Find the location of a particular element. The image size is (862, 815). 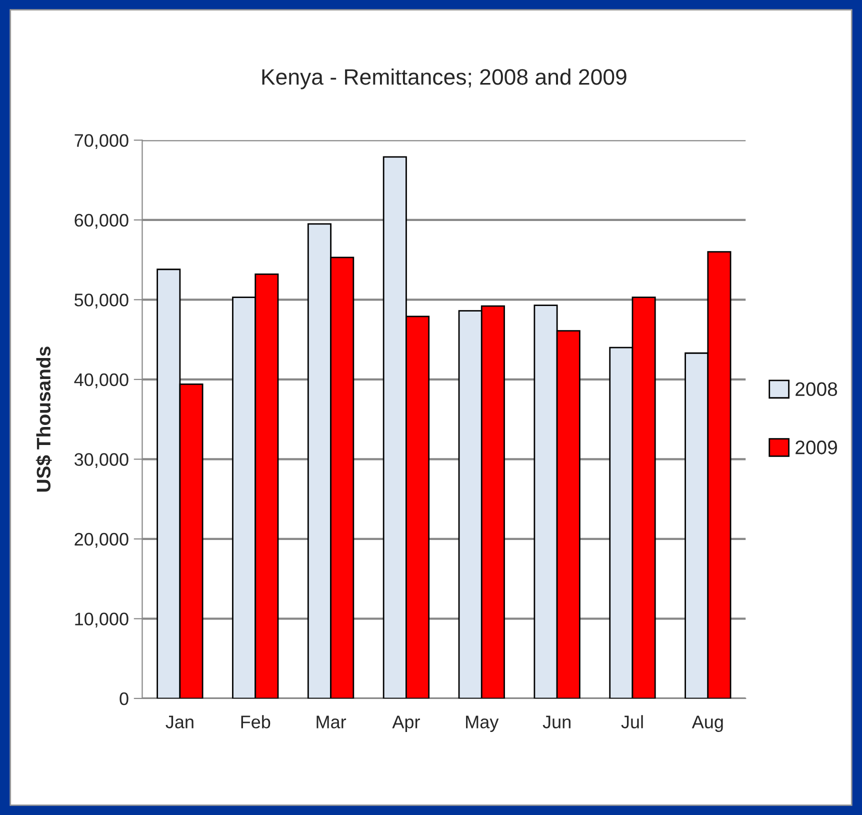

y-tick-label: 10,000 is located at coordinates (101, 620).